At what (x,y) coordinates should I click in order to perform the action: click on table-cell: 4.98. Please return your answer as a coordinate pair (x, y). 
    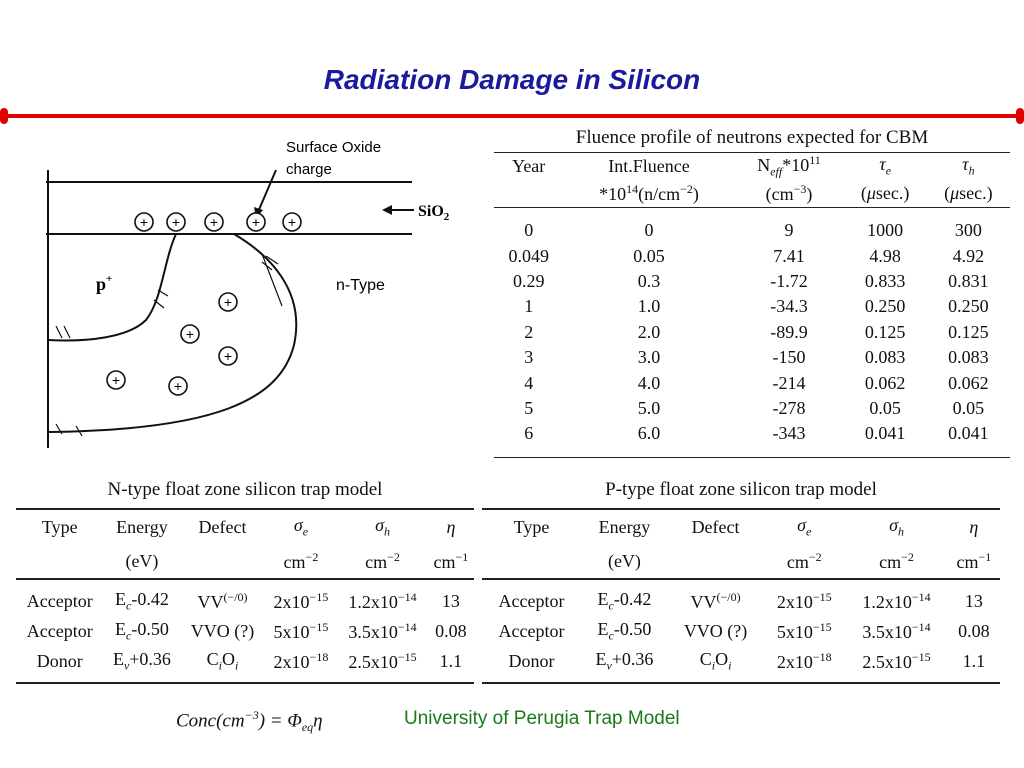
    Looking at the image, I should click on (885, 255).